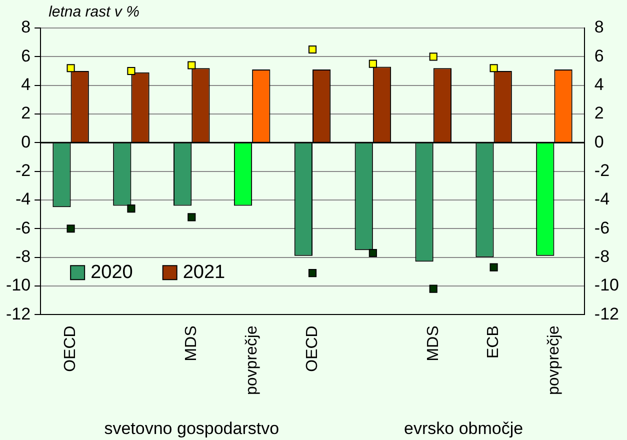 This screenshot has width=627, height=440. I want to click on y2-tick-label: -12, so click(607, 314).